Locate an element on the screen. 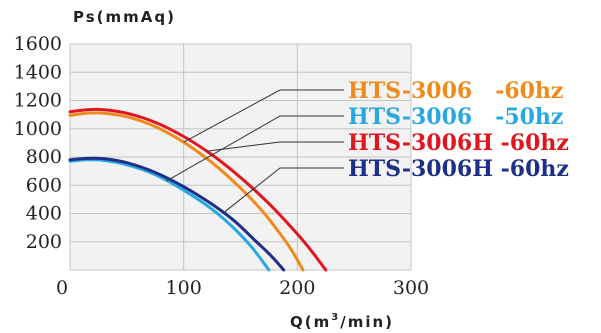 Image resolution: width=601 pixels, height=333 pixels. x-tick-label: 0 is located at coordinates (62, 288).